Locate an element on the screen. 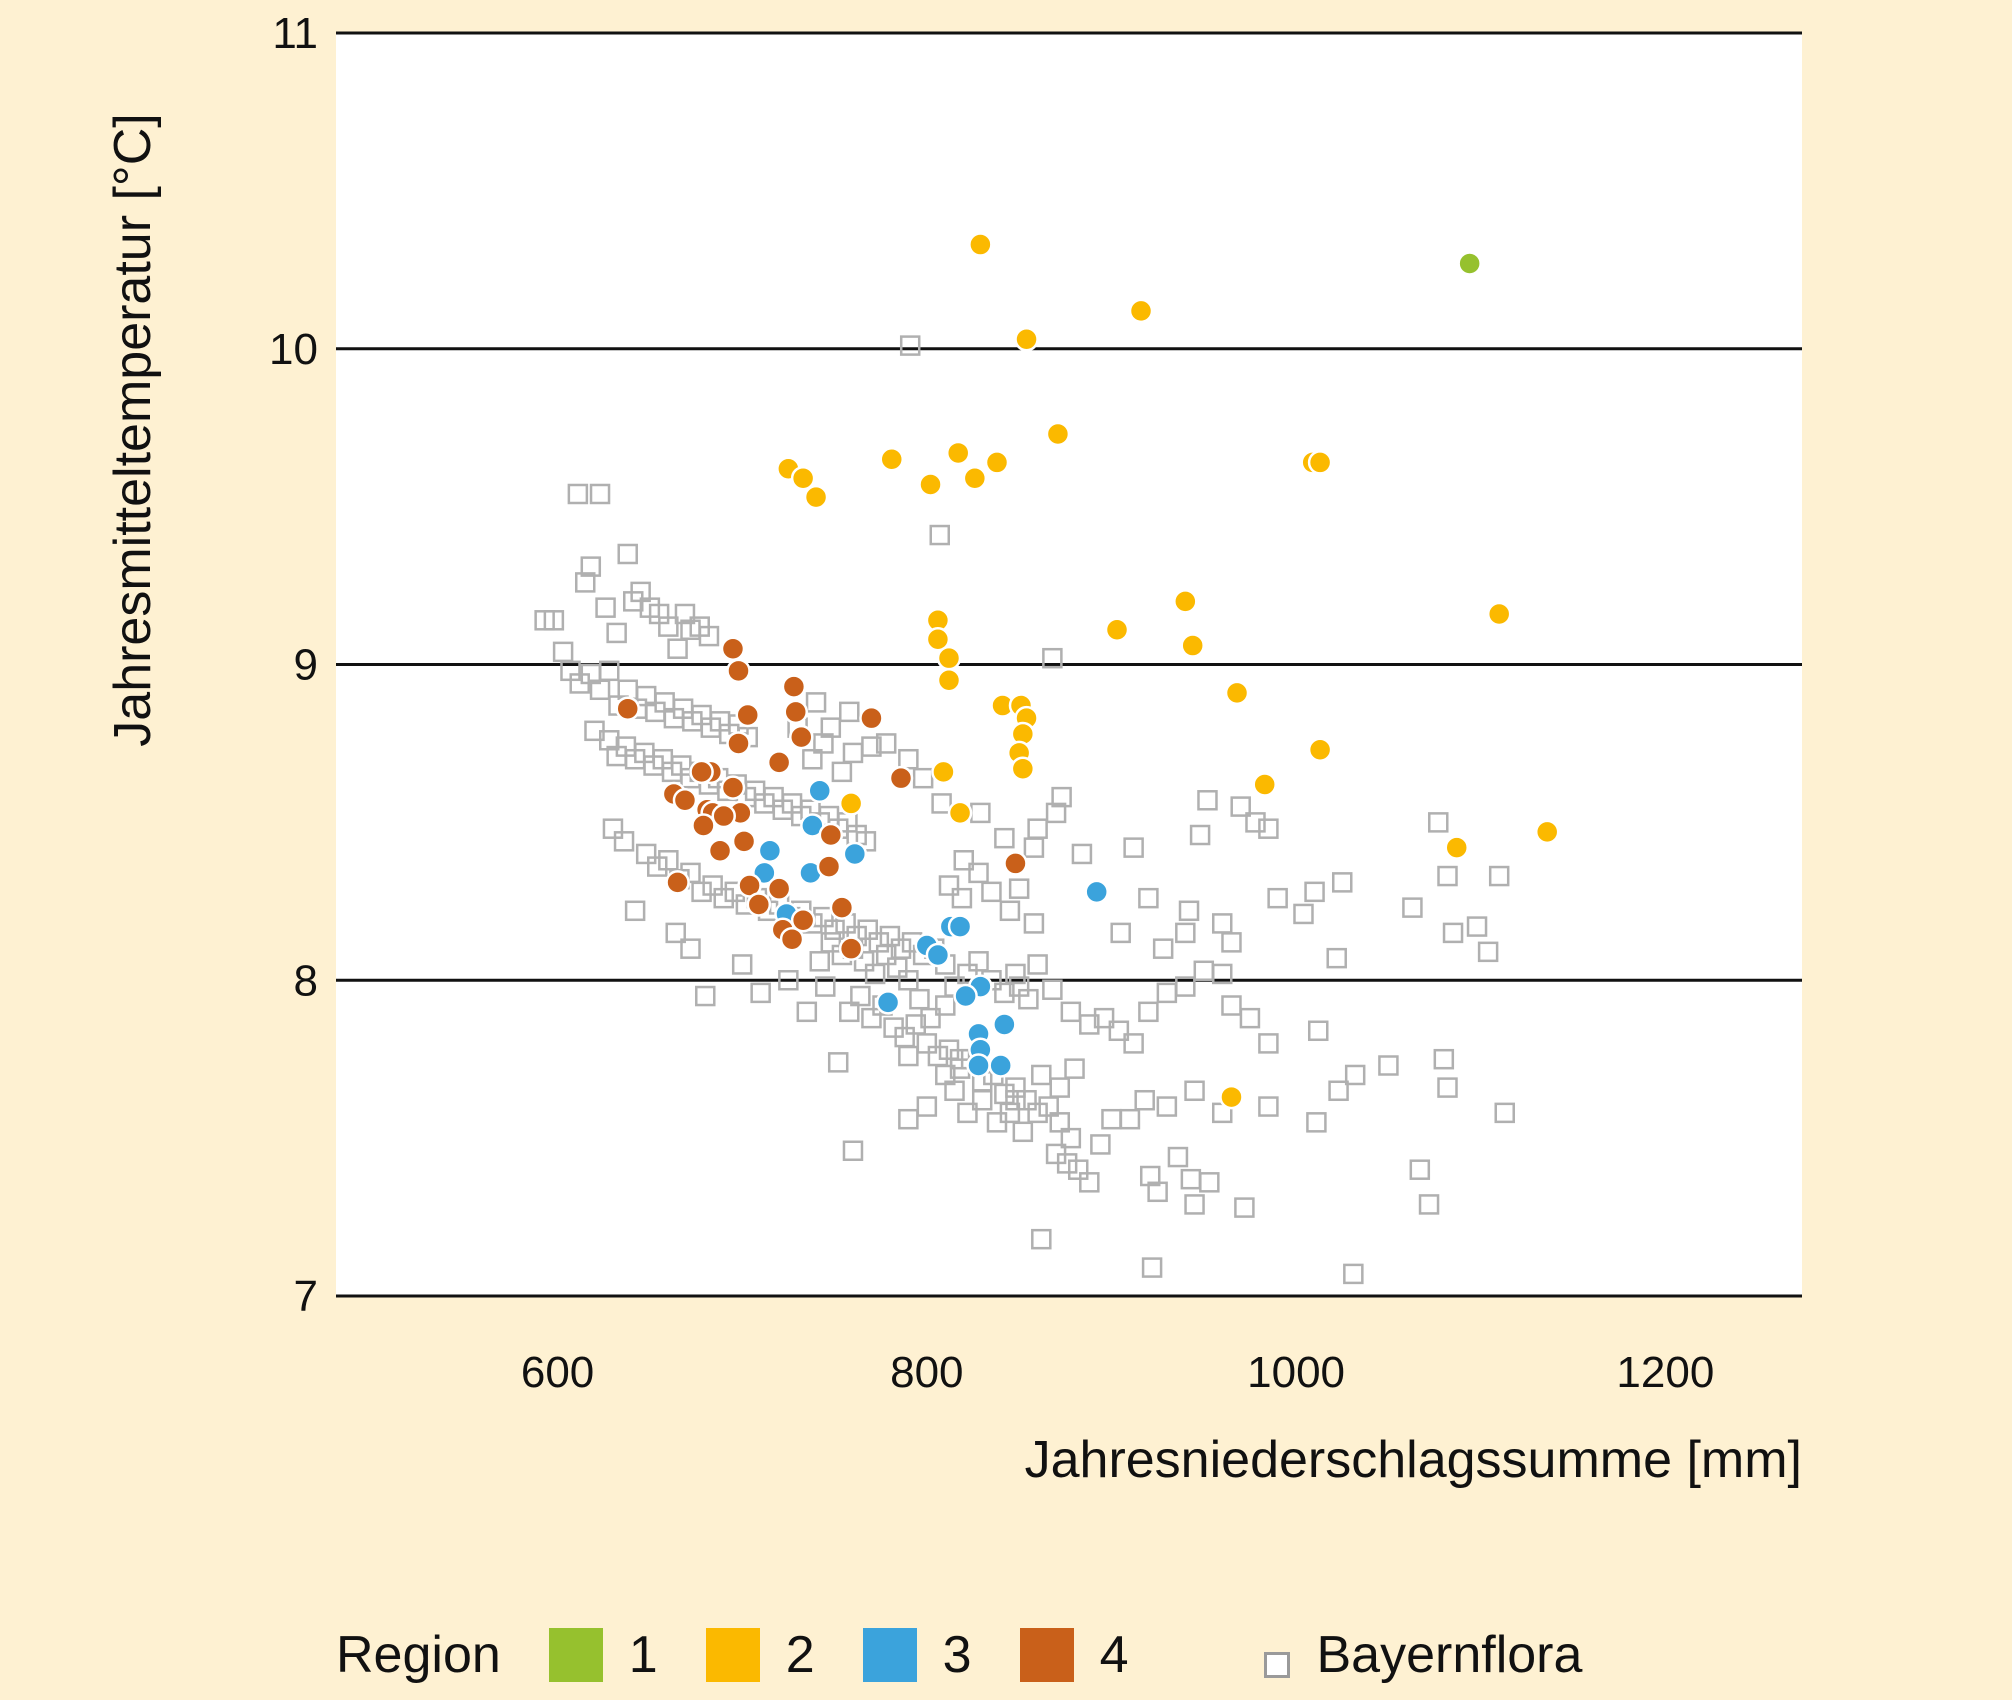 The image size is (2012, 1700). legend: Region 1 2 3 4 Bayernflora is located at coordinates (959, 1655).